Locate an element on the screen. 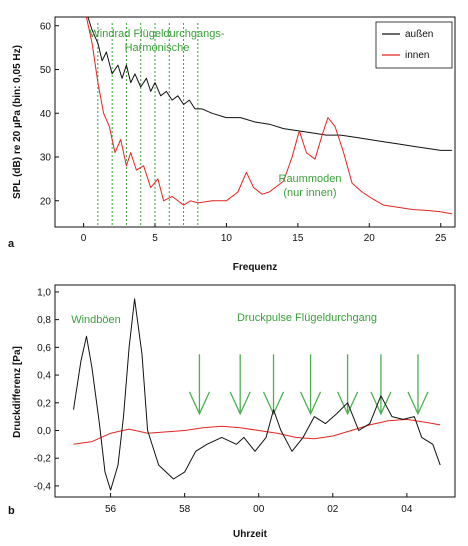  y-tick-label-b: 0,6 is located at coordinates (44, 348).